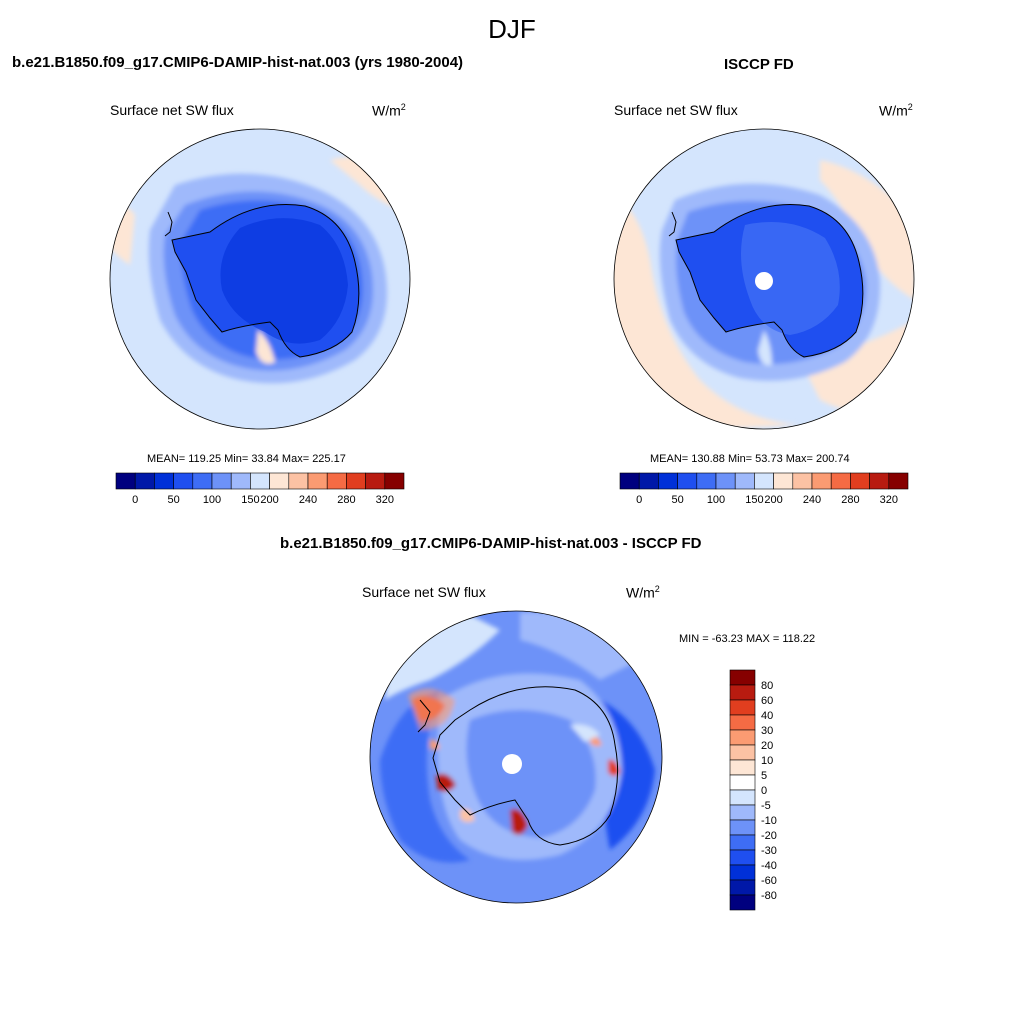  Describe the element at coordinates (767, 746) in the screenshot. I see `colorbar-tick-label: 20` at that location.